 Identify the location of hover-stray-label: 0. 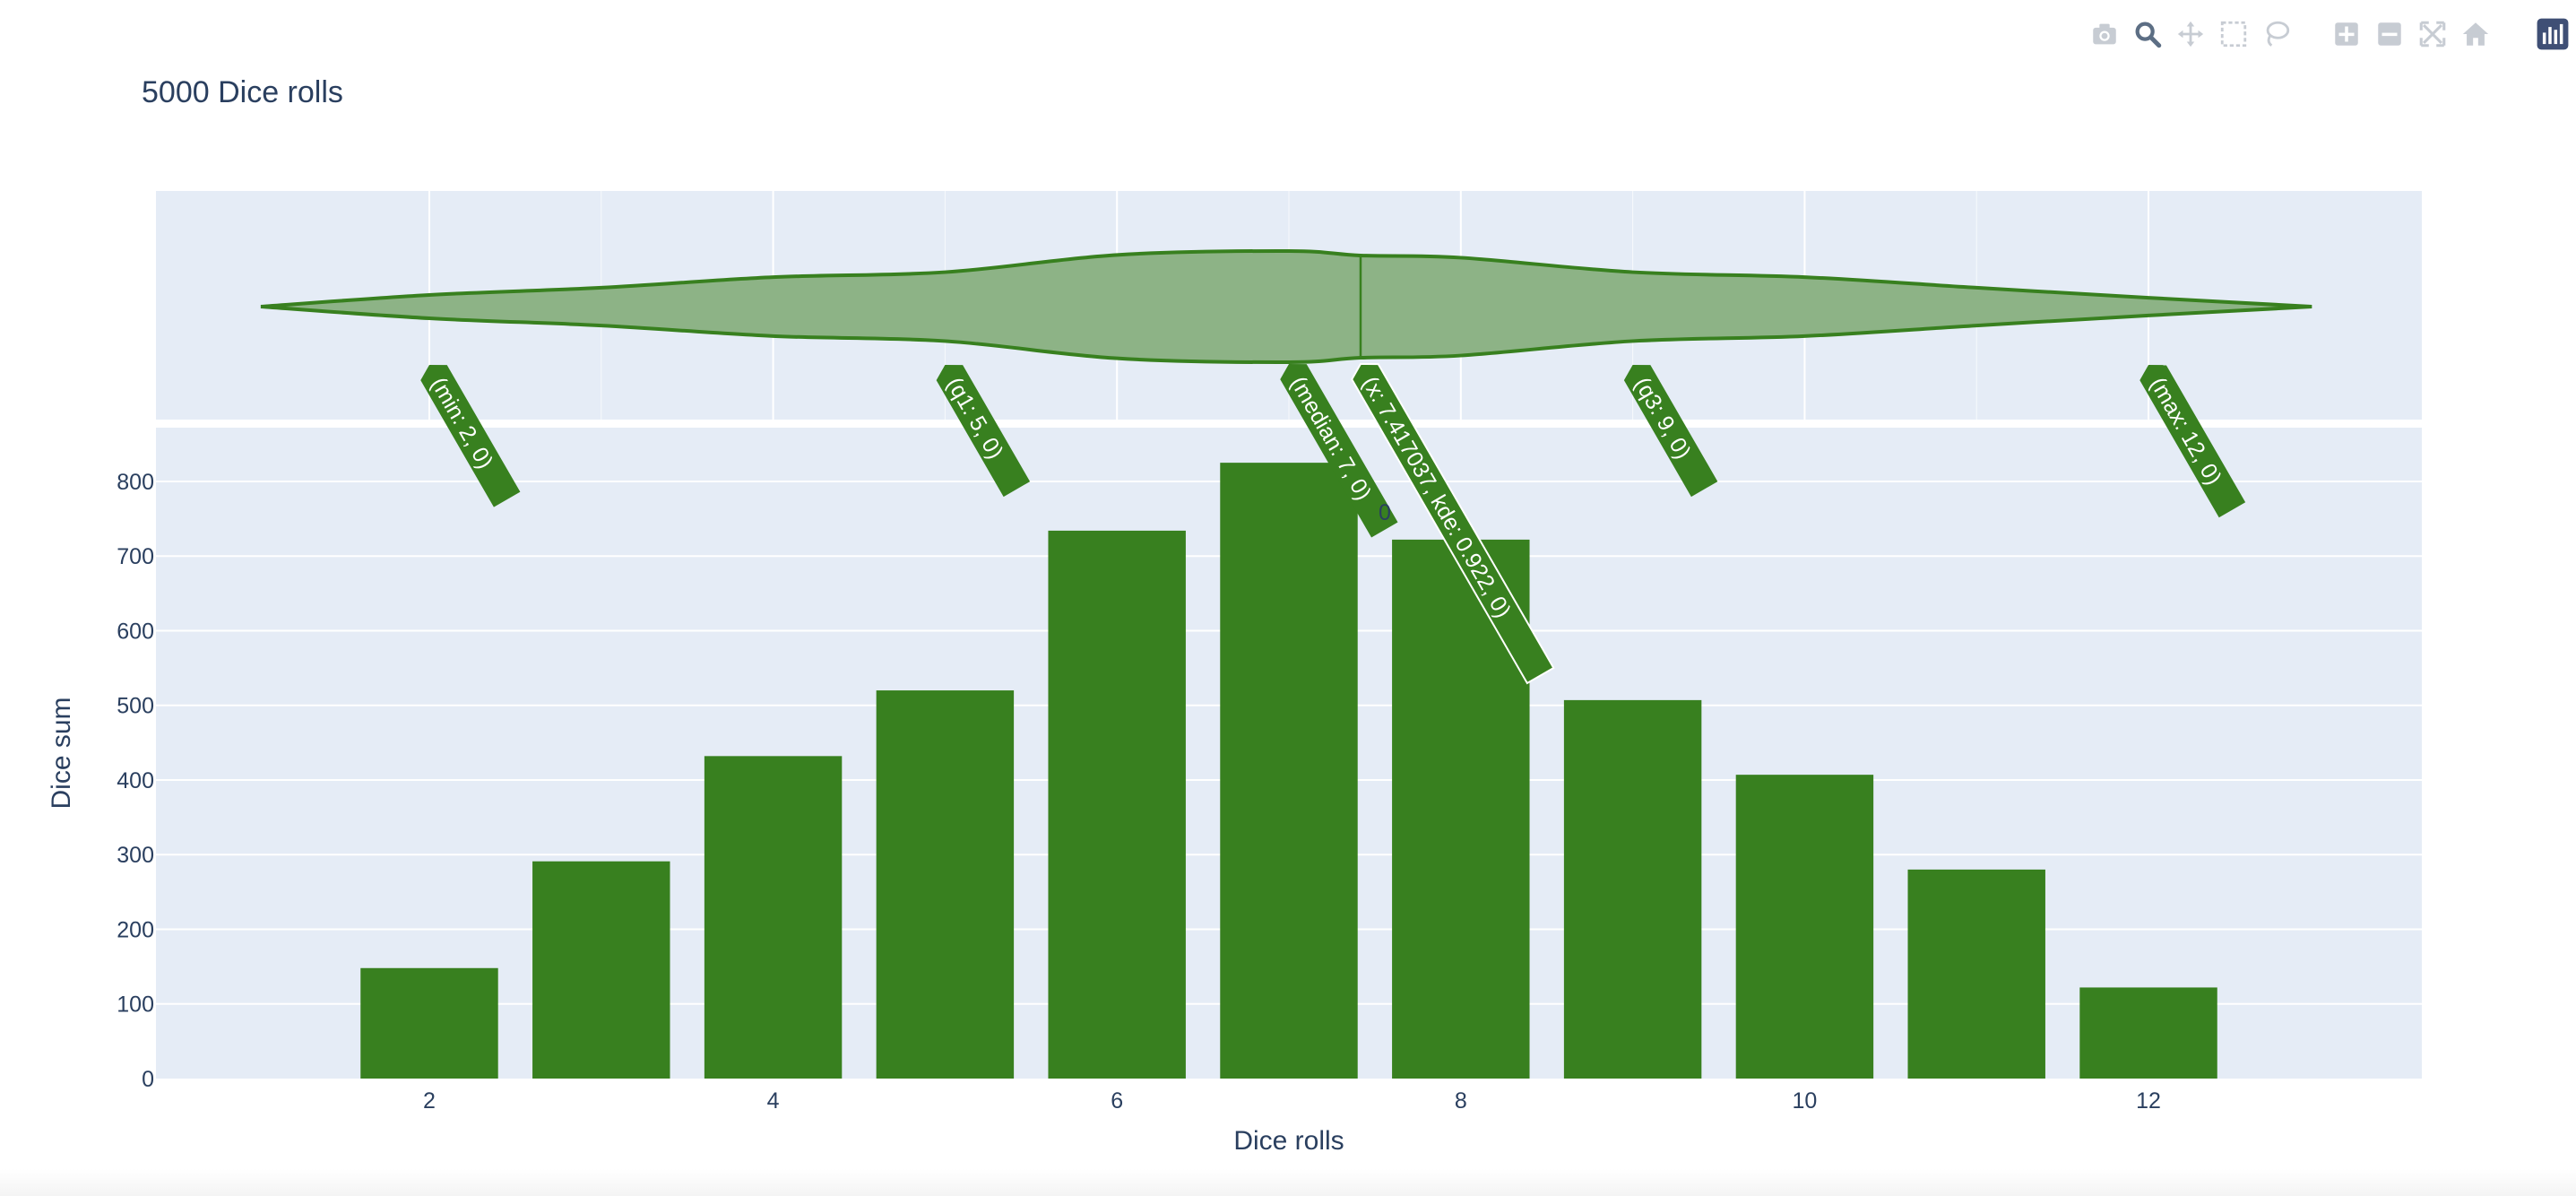
(1385, 512).